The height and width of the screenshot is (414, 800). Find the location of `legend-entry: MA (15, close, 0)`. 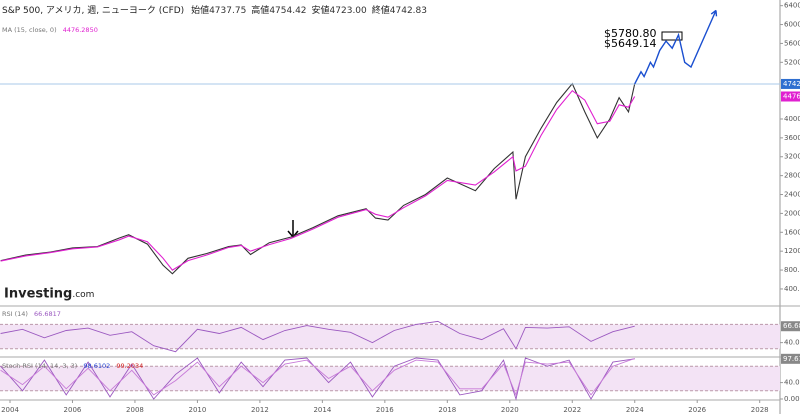

legend-entry: MA (15, close, 0) is located at coordinates (29, 30).